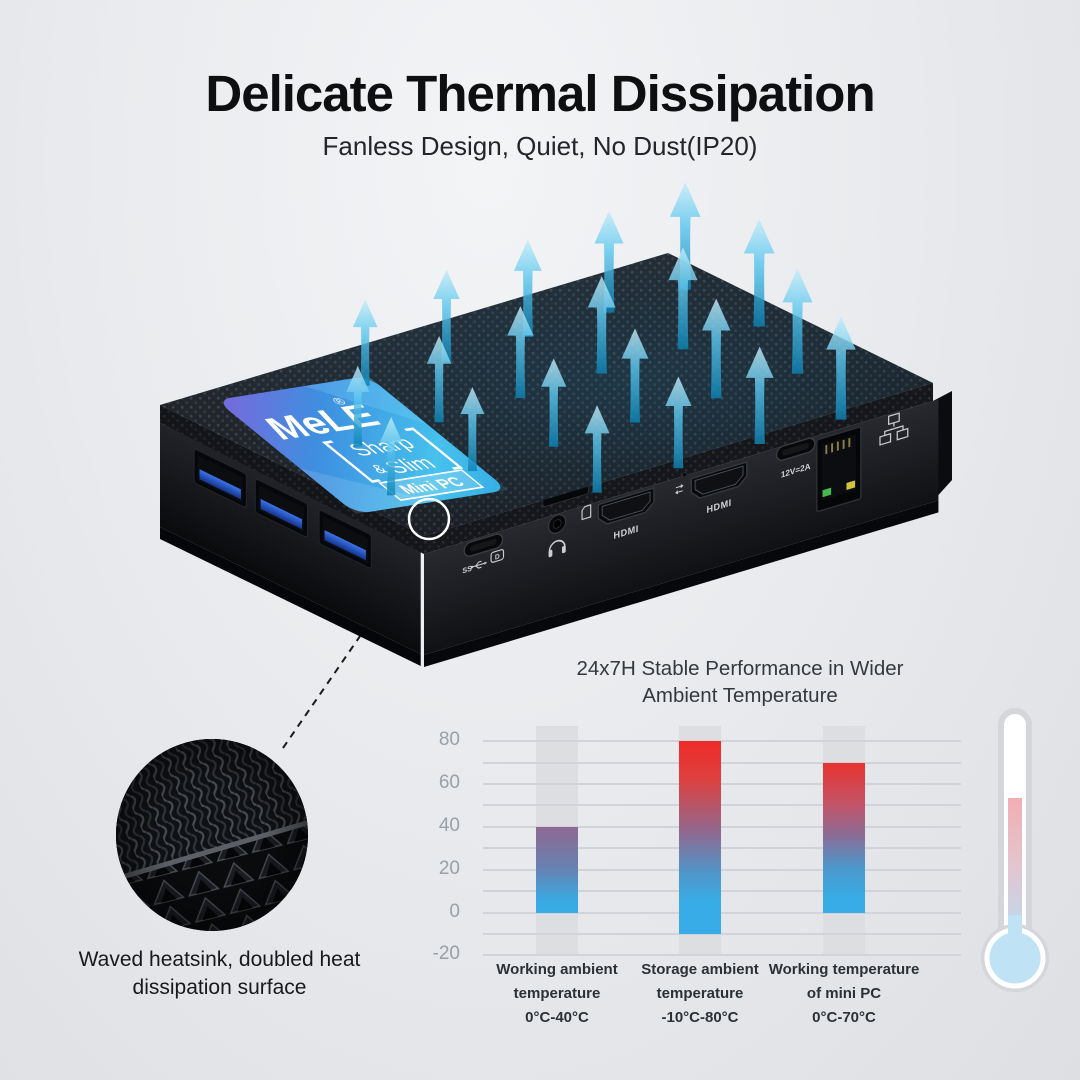 Image resolution: width=1080 pixels, height=1080 pixels. I want to click on chart-title-line2: Ambient Temperature, so click(740, 695).